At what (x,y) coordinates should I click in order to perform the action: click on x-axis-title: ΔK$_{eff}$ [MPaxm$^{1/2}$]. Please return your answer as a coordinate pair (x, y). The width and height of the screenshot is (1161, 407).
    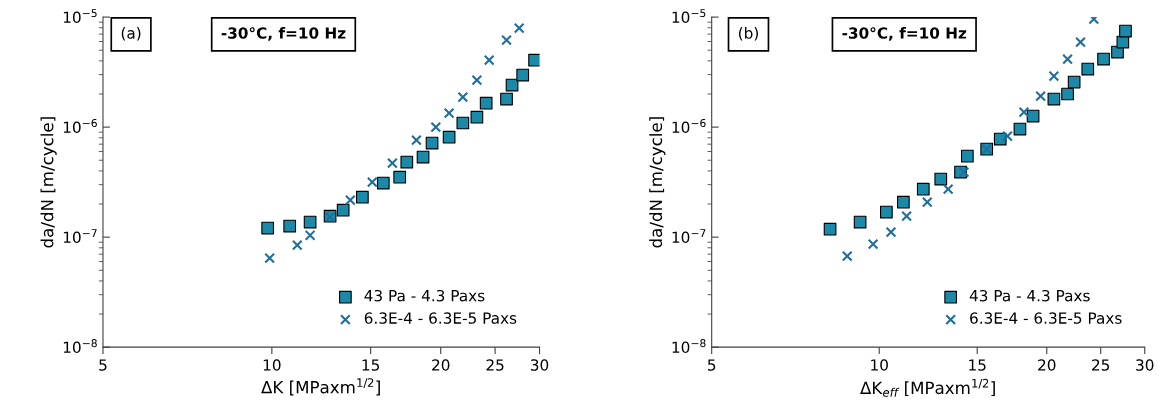
    Looking at the image, I should click on (927, 387).